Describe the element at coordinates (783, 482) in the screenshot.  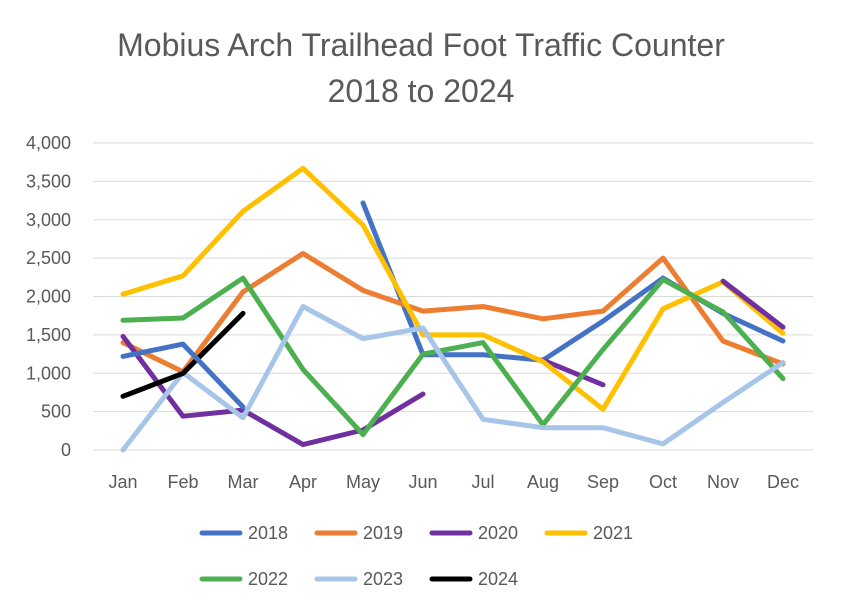
I see `x-tick-label: Dec` at that location.